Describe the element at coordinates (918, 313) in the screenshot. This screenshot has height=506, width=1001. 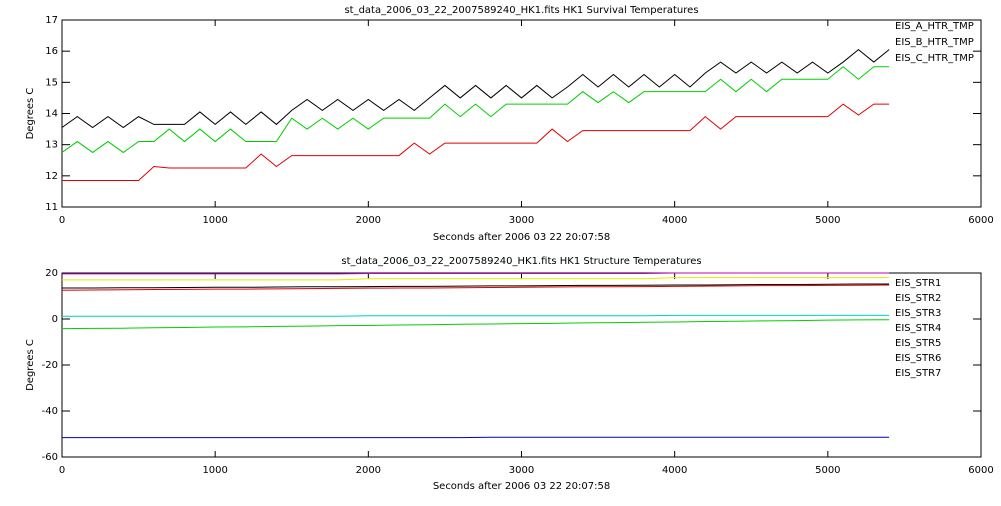
I see `legend-entry: EIS_STR3` at that location.